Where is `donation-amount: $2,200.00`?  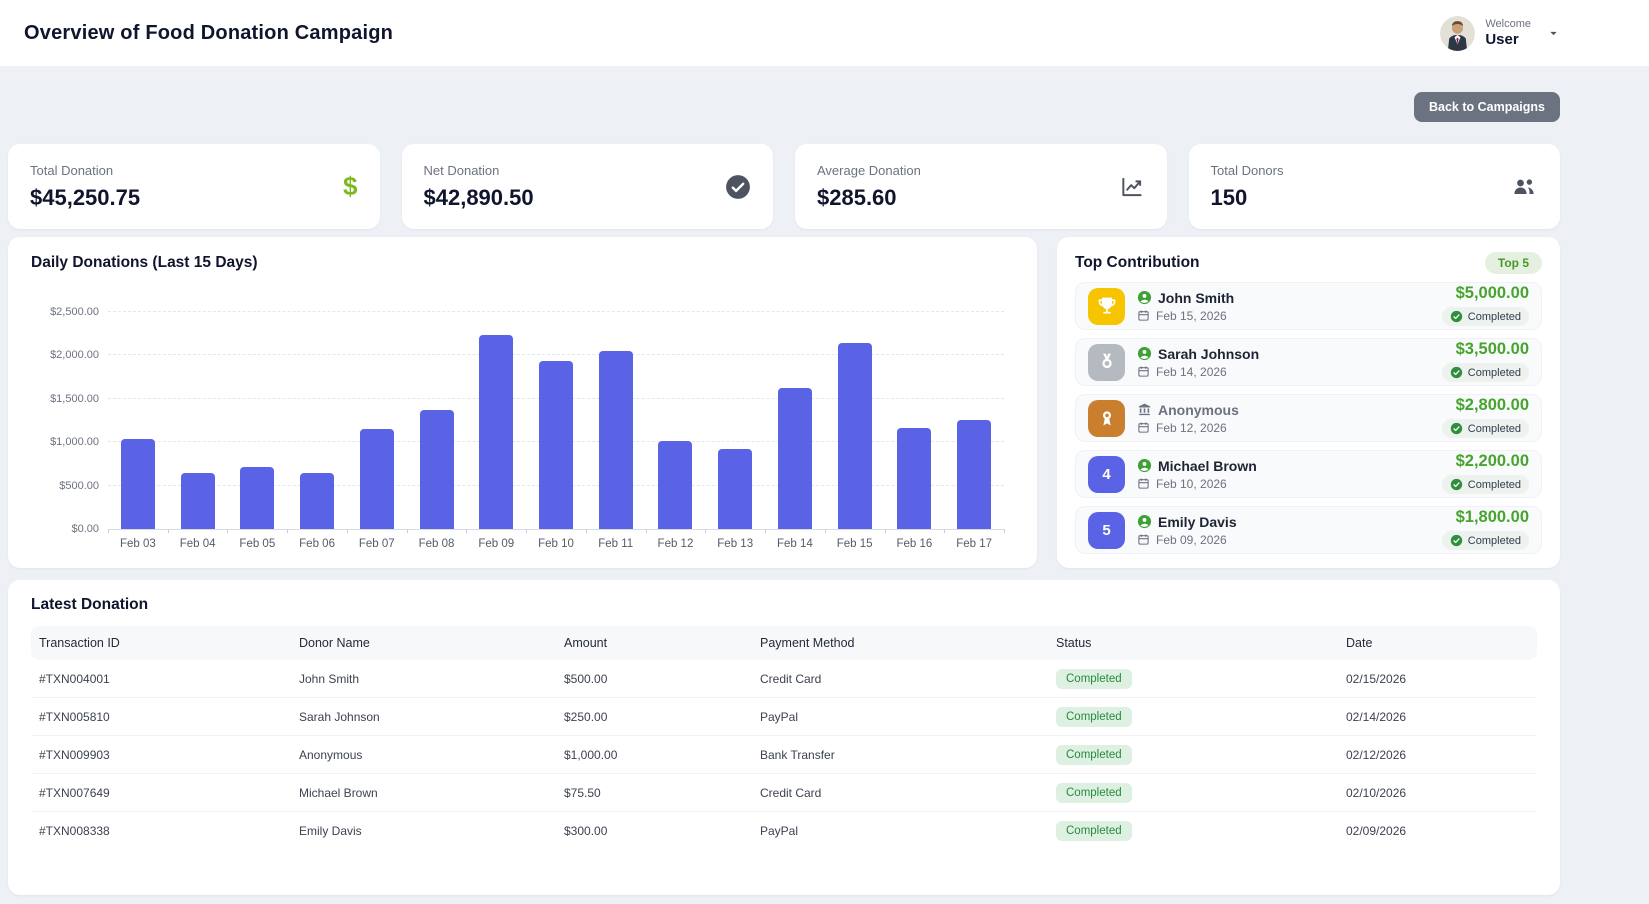 donation-amount: $2,200.00 is located at coordinates (1492, 461).